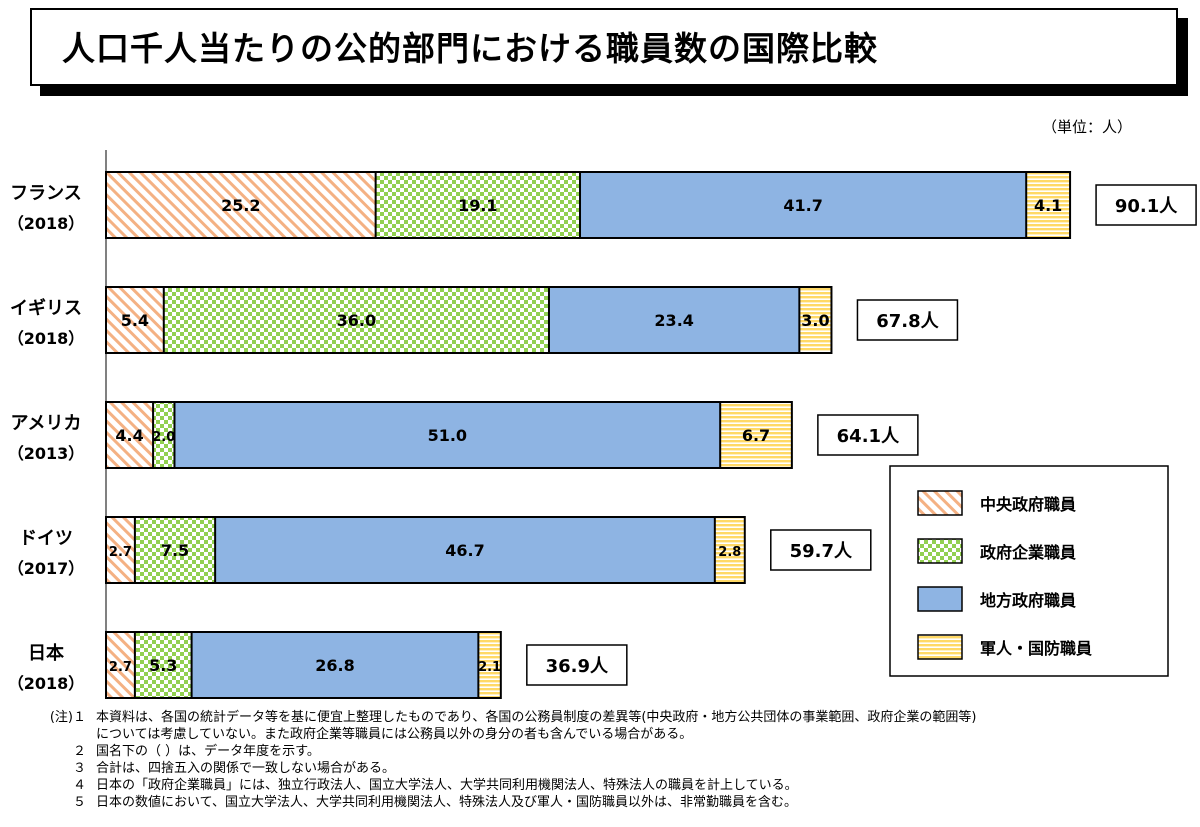  I want to click on category-label: ドイツ, so click(46, 538).